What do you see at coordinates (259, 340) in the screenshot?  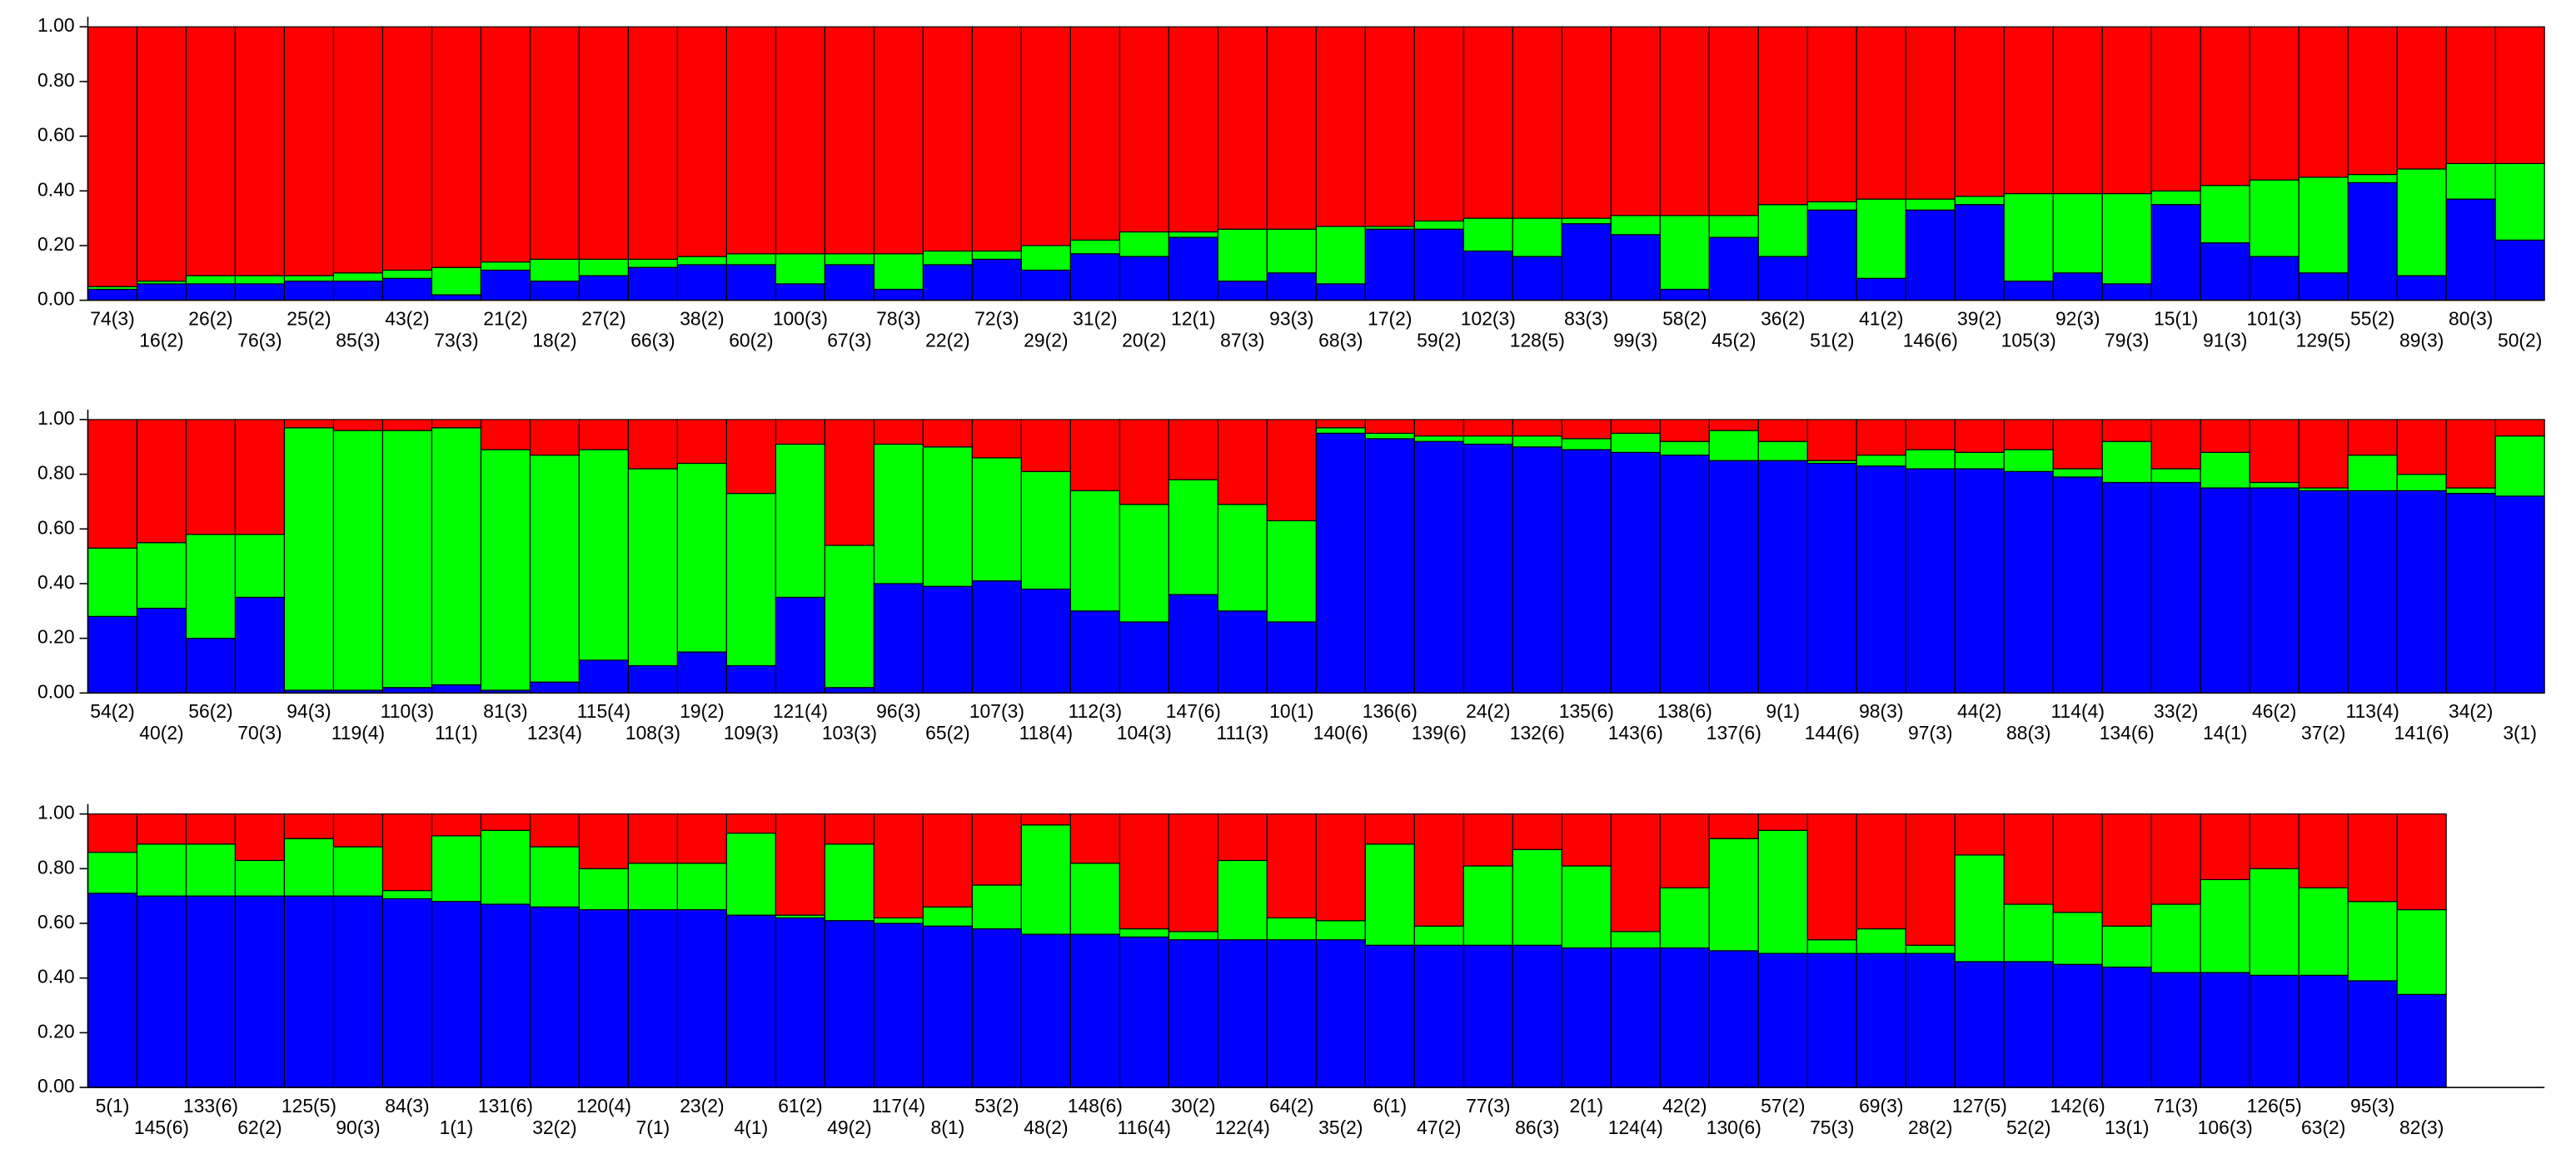 I see `x-tick-label: 76(3)` at bounding box center [259, 340].